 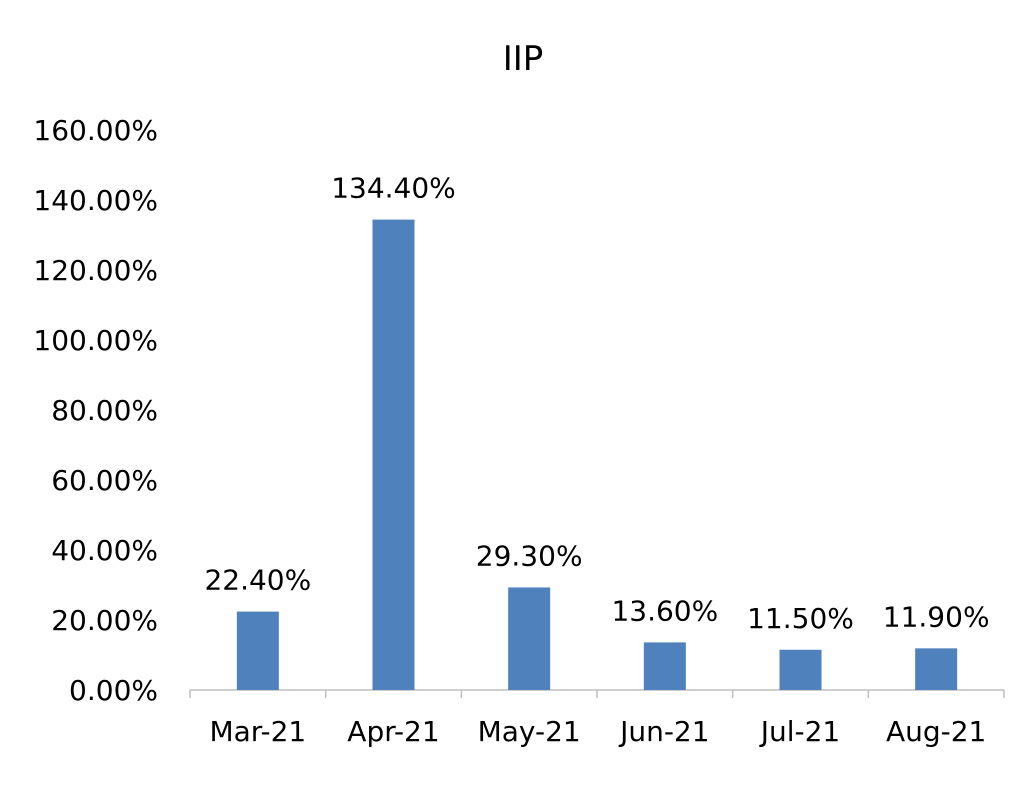 What do you see at coordinates (257, 580) in the screenshot?
I see `data-label: 22.40%` at bounding box center [257, 580].